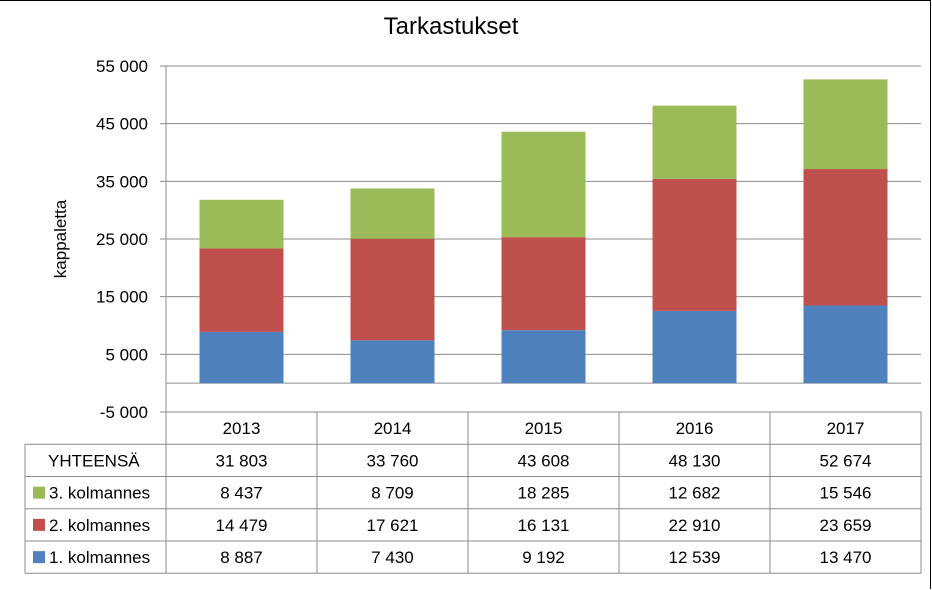  What do you see at coordinates (241, 557) in the screenshot?
I see `table-cell-value: 8 887` at bounding box center [241, 557].